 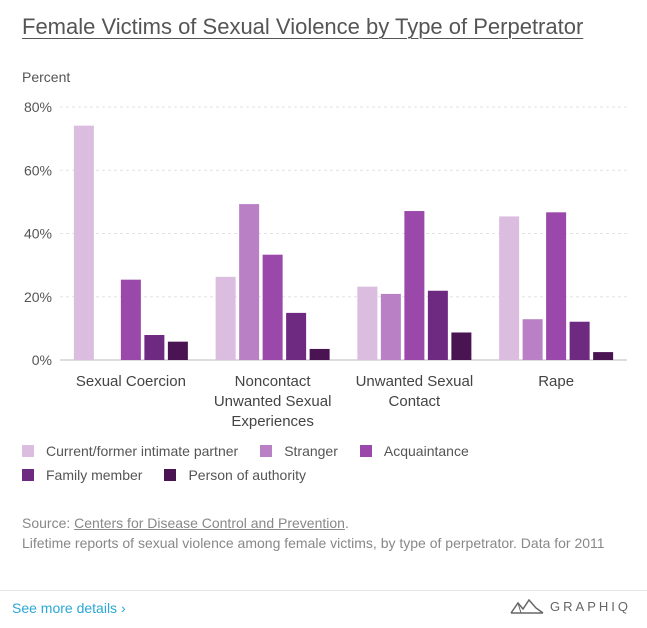 I want to click on legend-label: Stranger, so click(x=311, y=451).